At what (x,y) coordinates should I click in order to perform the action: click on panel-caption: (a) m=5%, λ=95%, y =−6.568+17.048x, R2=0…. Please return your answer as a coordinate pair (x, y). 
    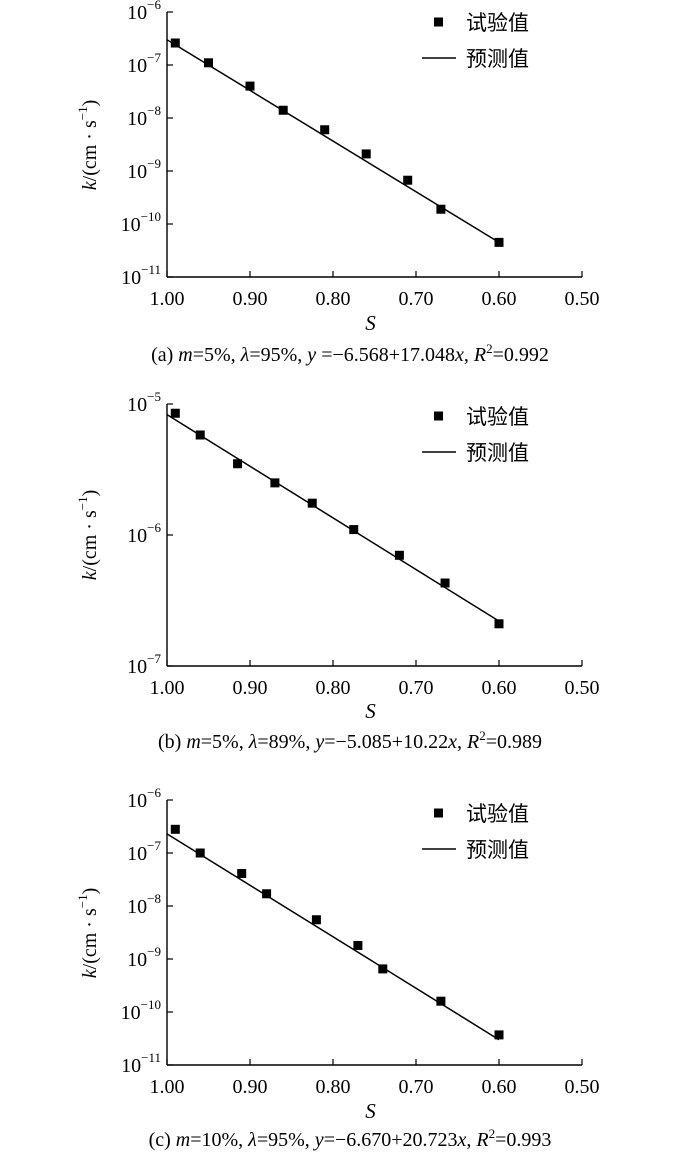
    Looking at the image, I should click on (350, 353).